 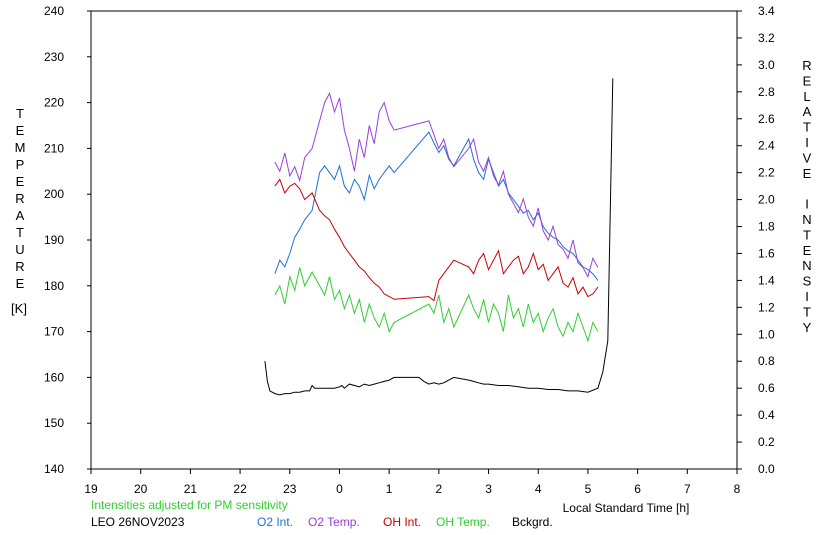 What do you see at coordinates (138, 522) in the screenshot?
I see `station-date-label: LEO 26NOV2023` at bounding box center [138, 522].